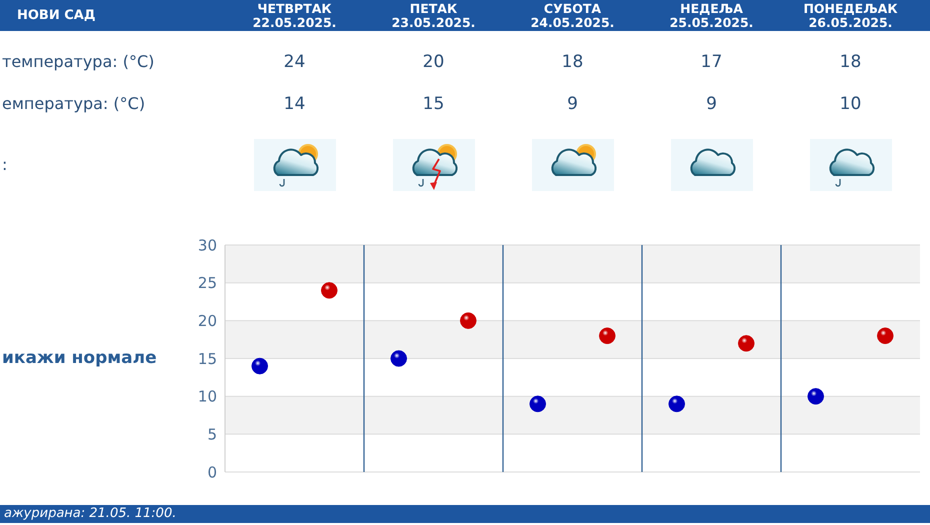  Describe the element at coordinates (434, 104) in the screenshot. I see `data-label: 15` at that location.